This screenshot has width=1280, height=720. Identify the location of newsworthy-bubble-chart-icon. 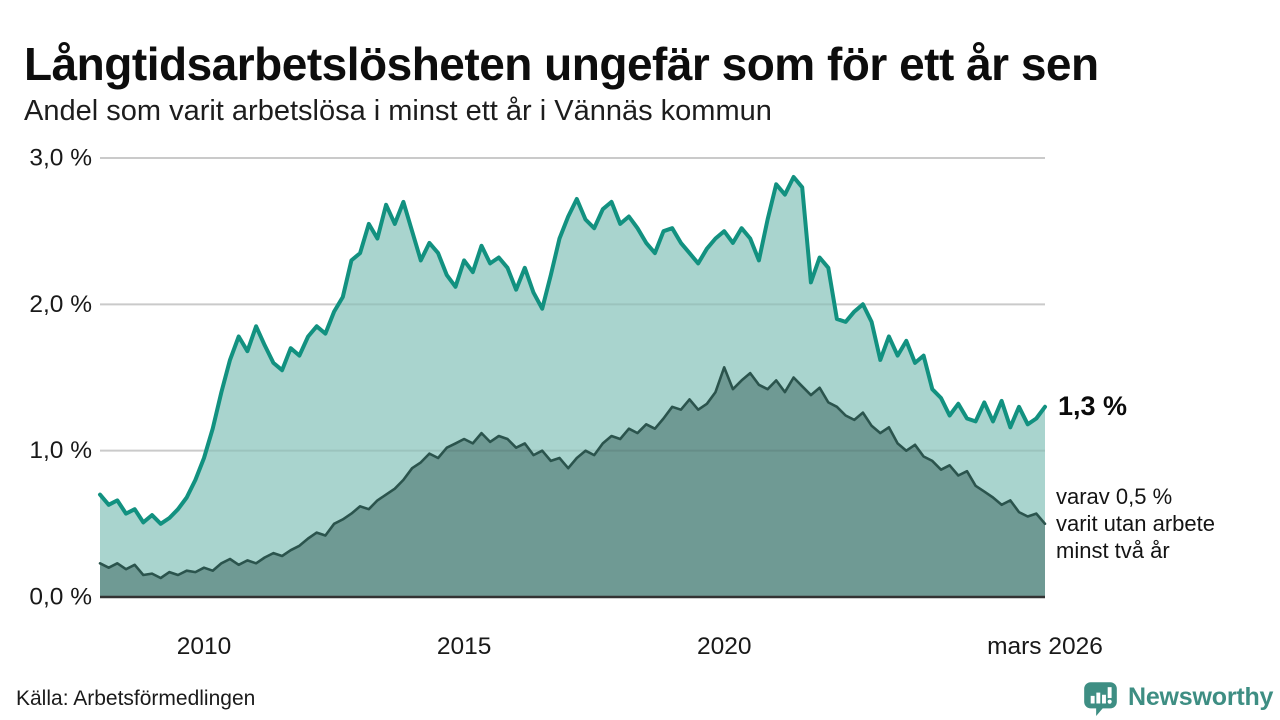
(1100, 698).